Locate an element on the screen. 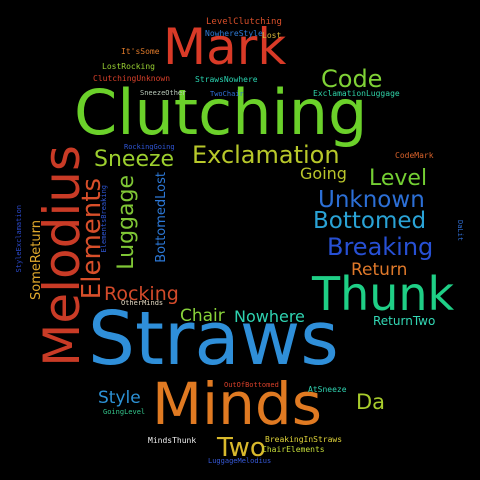 The height and width of the screenshot is (480, 480). word-luggagemelodius: LuggageMelodius is located at coordinates (240, 461).